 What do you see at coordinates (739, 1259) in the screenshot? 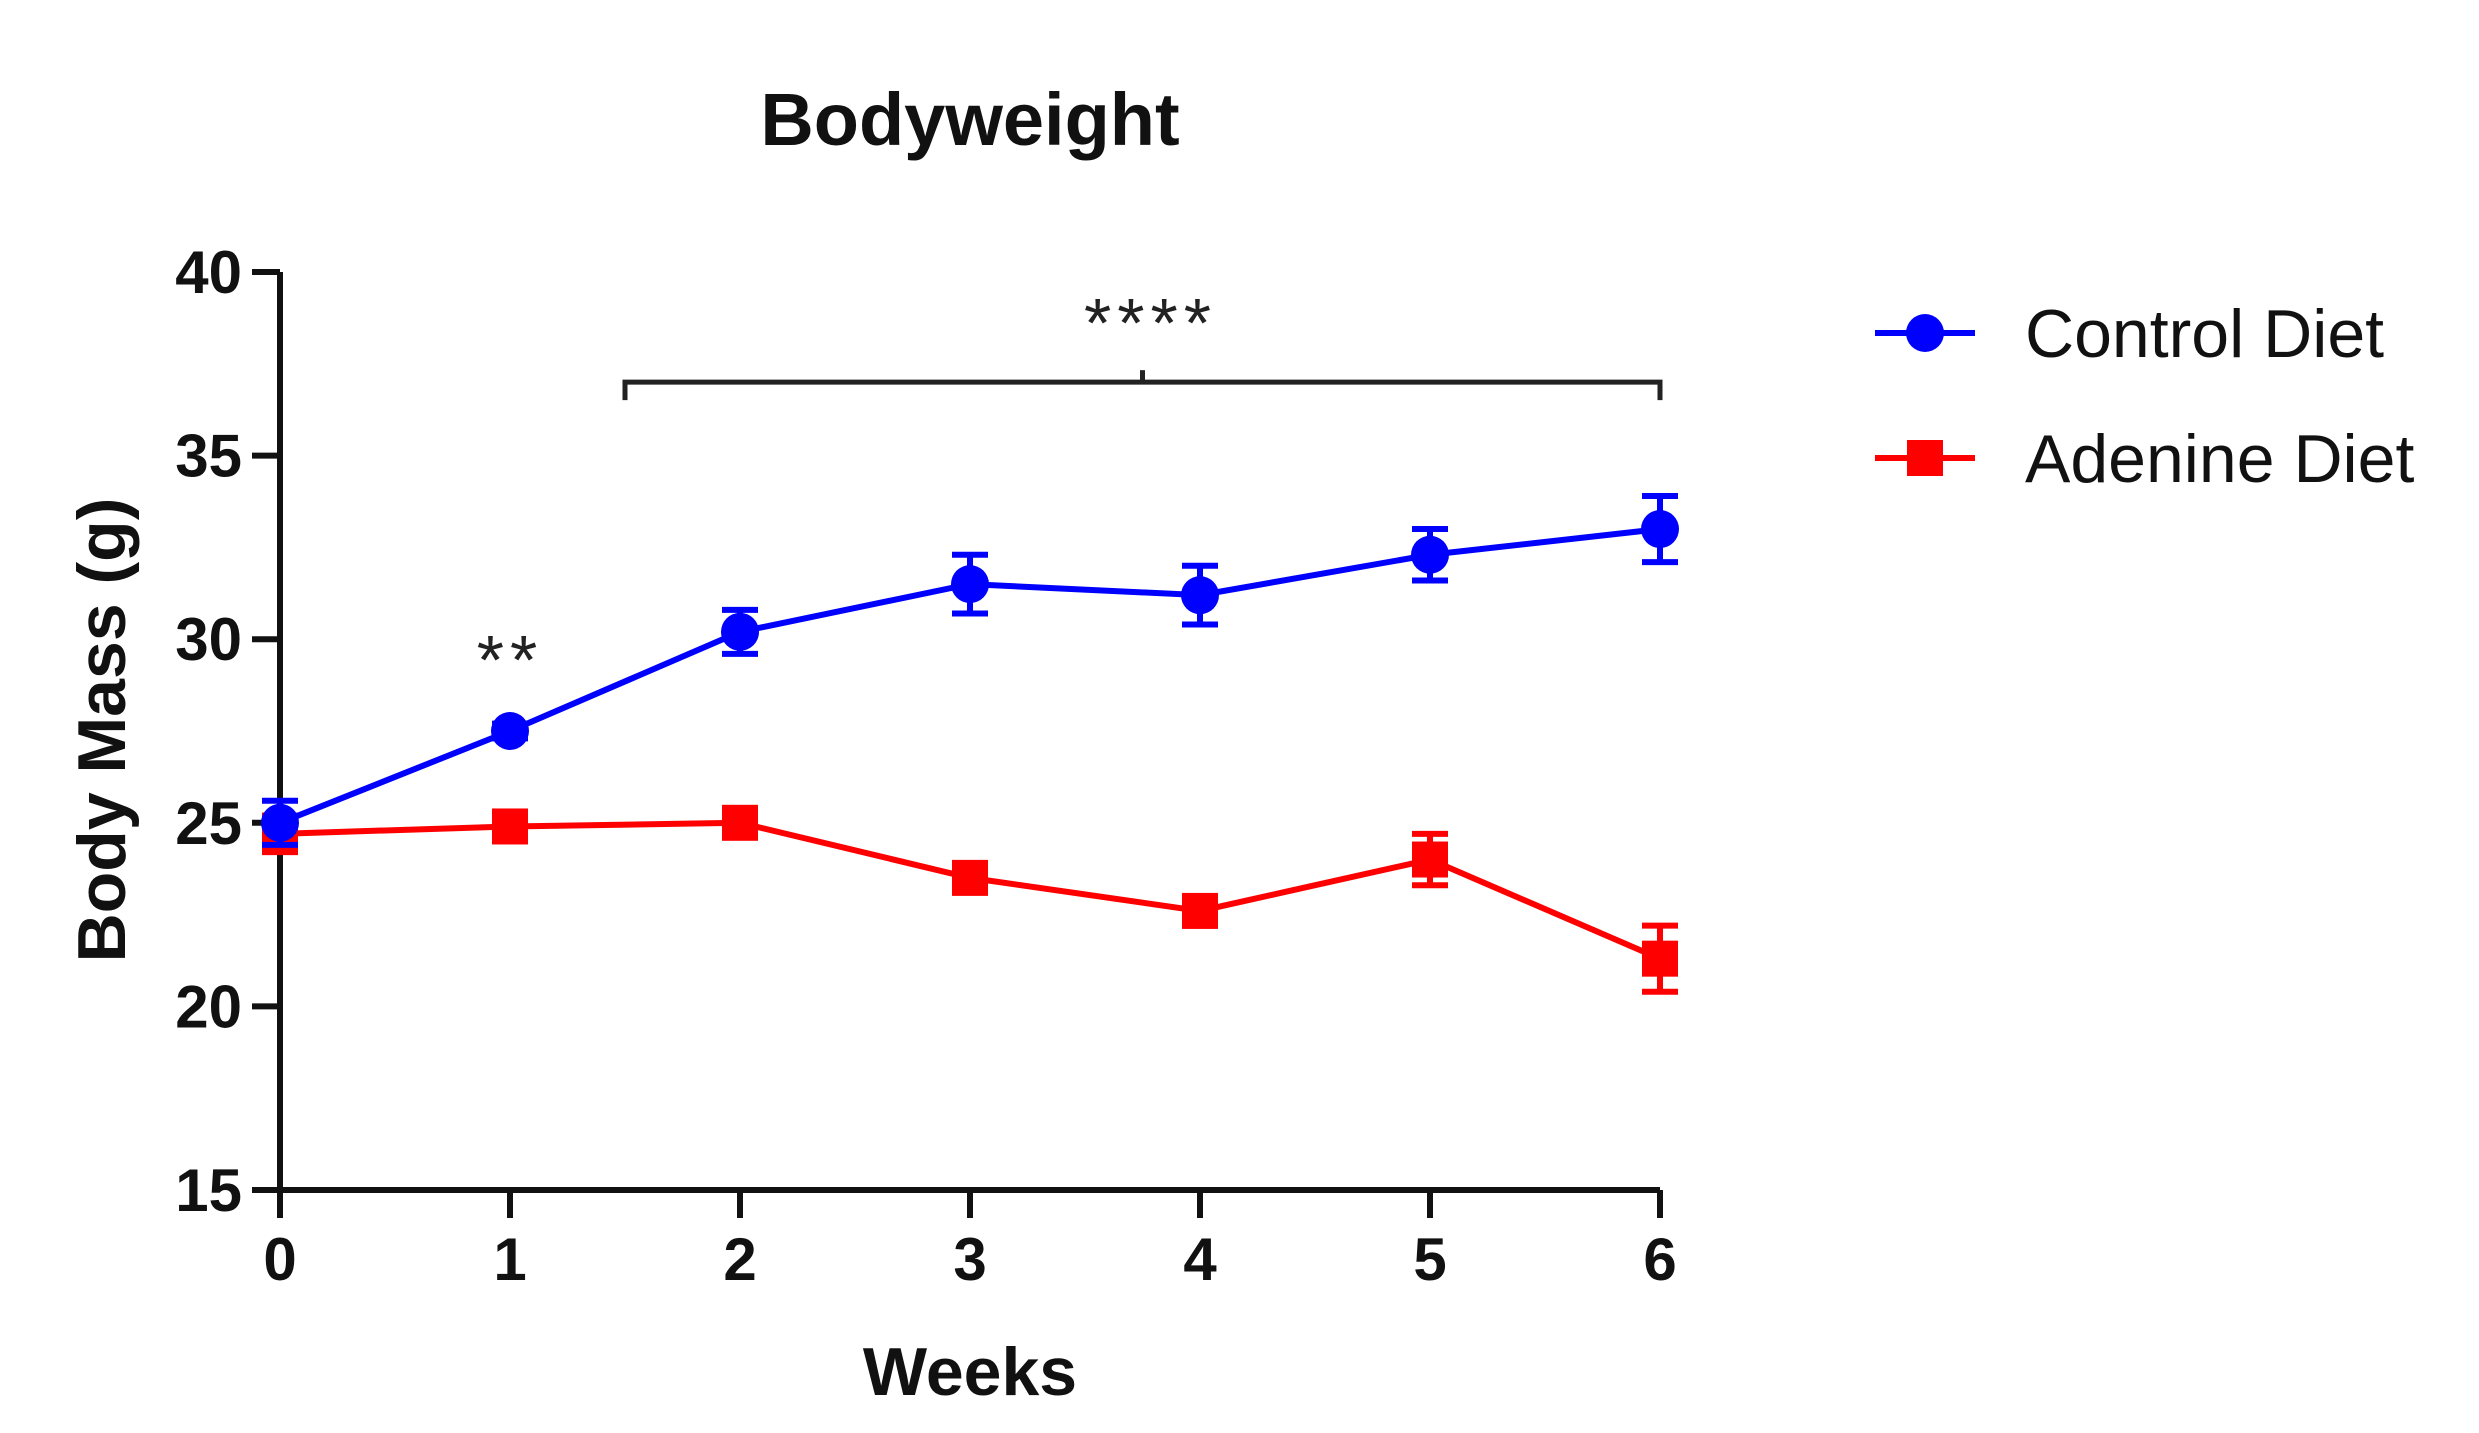
I see `x-tick-label: 2` at bounding box center [739, 1259].